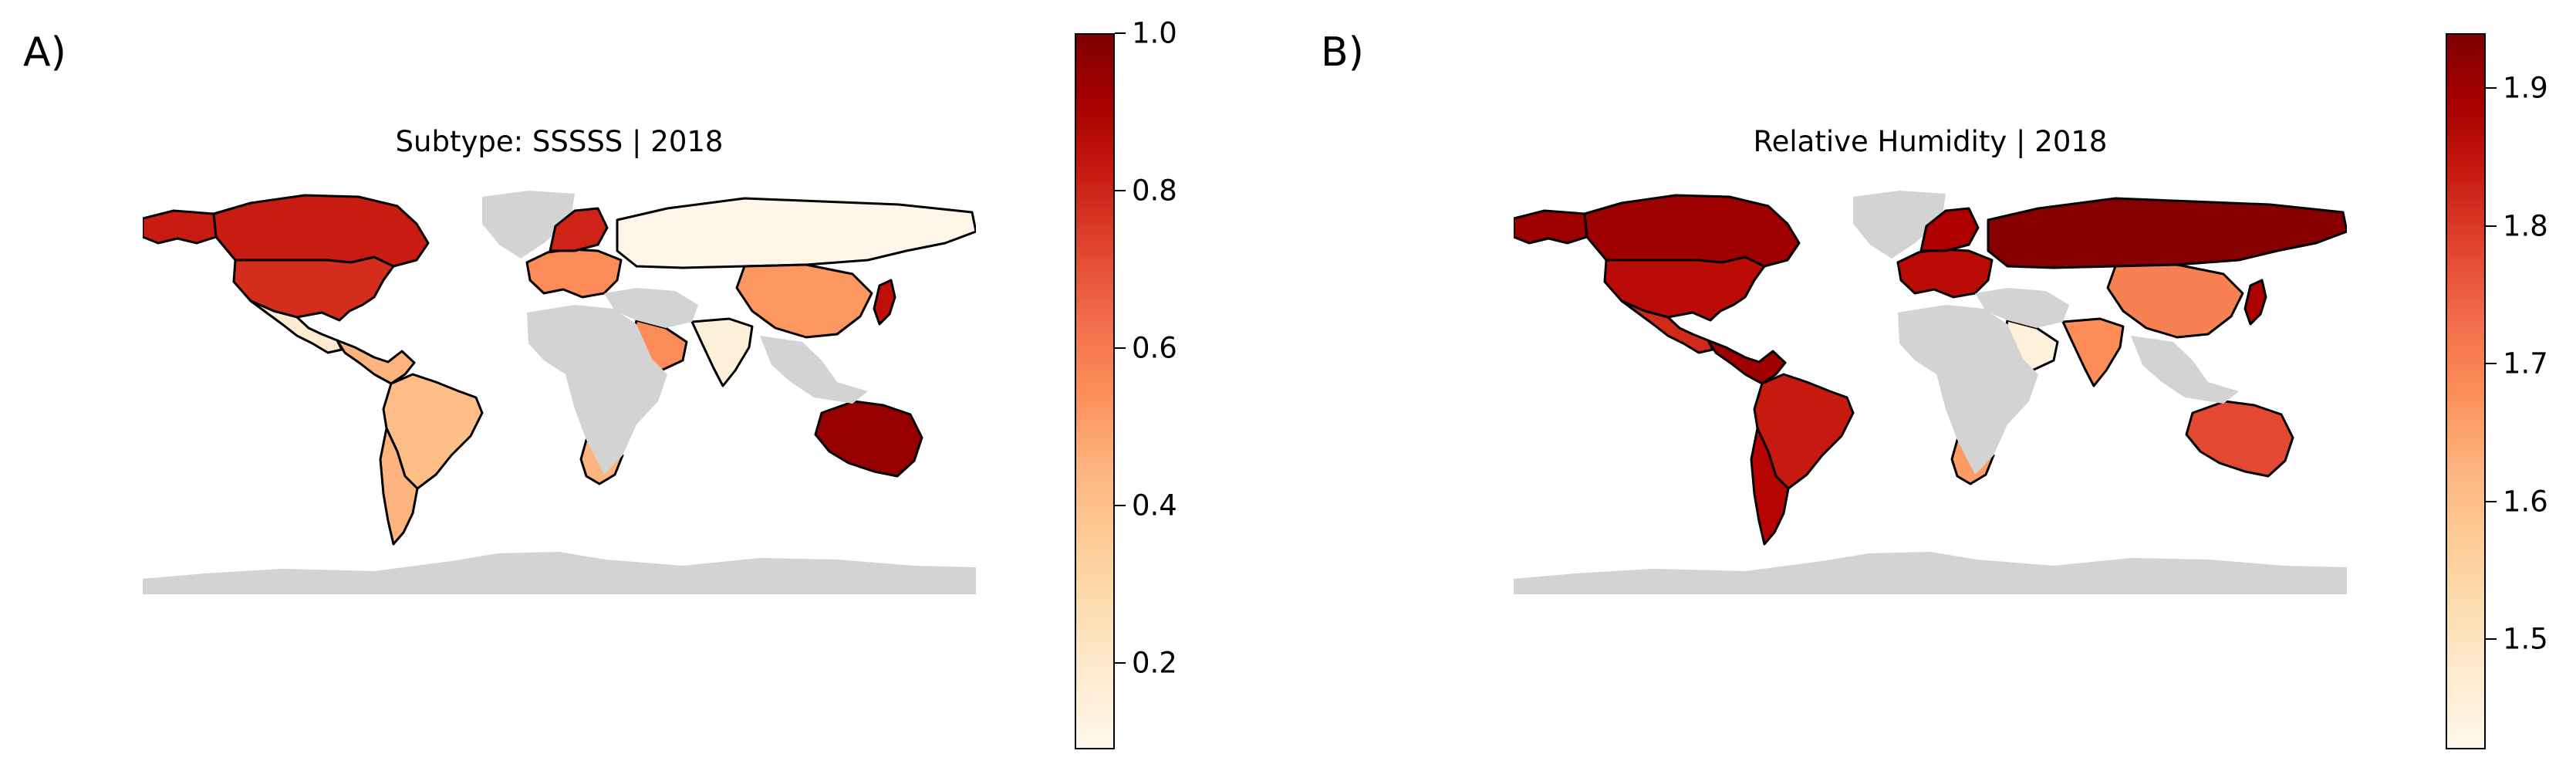 Image resolution: width=2576 pixels, height=771 pixels. What do you see at coordinates (559, 141) in the screenshot?
I see `map-title-a: Subtype: SSSSS | 2018` at bounding box center [559, 141].